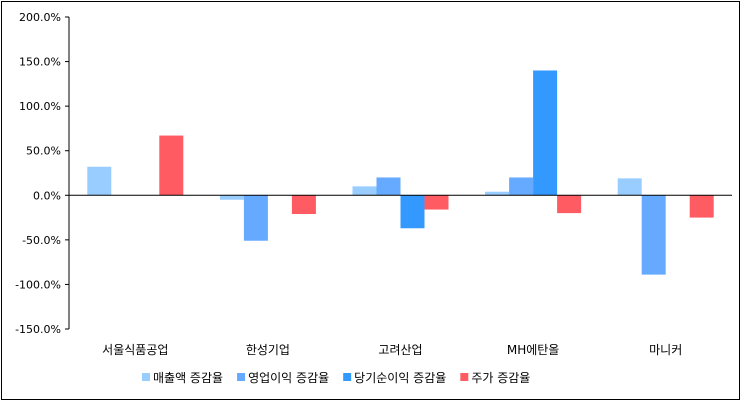 The height and width of the screenshot is (403, 743). I want to click on legend-label: 주가 증감율, so click(500, 378).